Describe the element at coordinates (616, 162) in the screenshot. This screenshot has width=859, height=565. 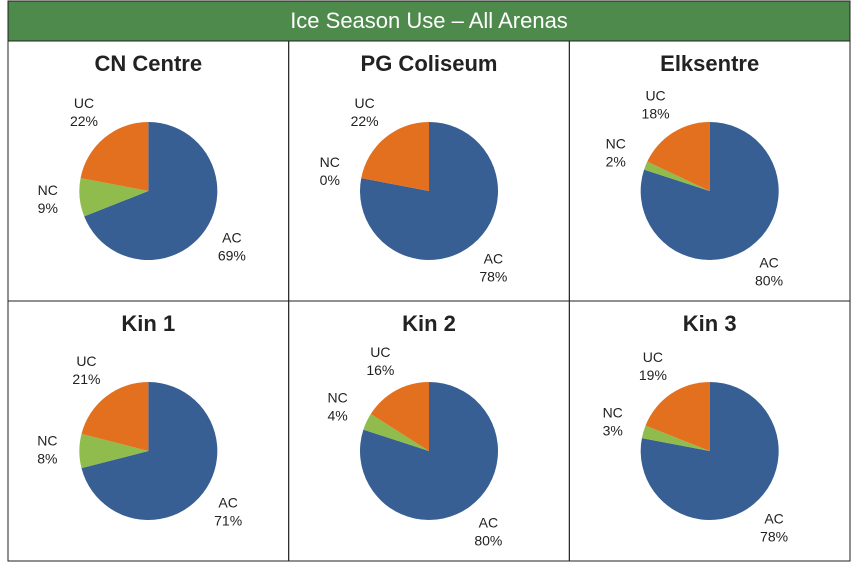
I see `slice-value-label: 2%` at that location.